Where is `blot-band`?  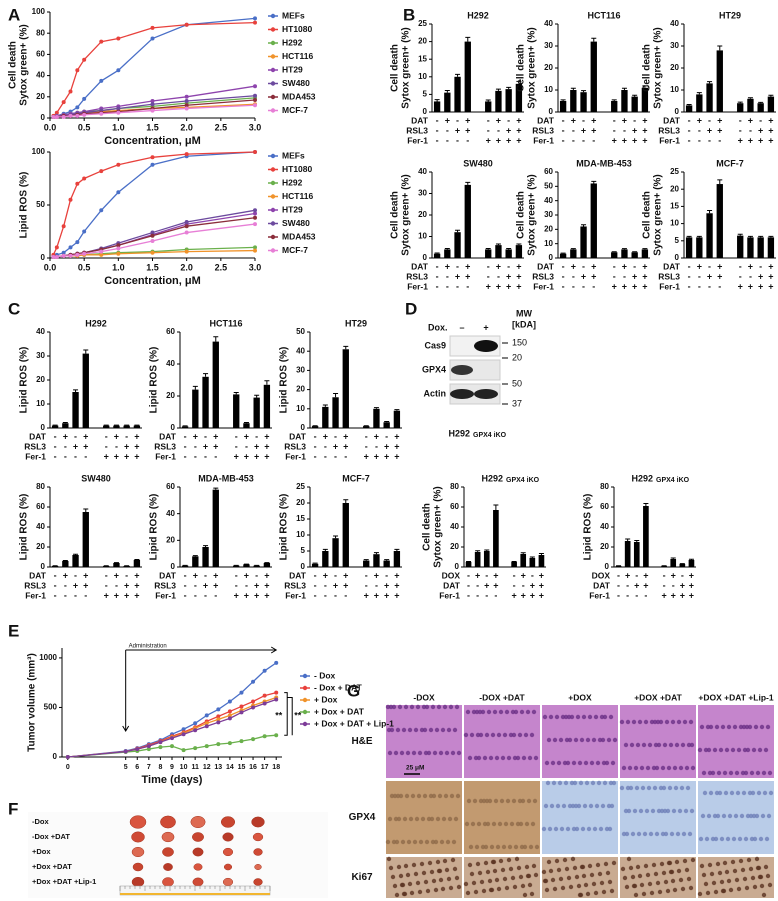 blot-band is located at coordinates (486, 346).